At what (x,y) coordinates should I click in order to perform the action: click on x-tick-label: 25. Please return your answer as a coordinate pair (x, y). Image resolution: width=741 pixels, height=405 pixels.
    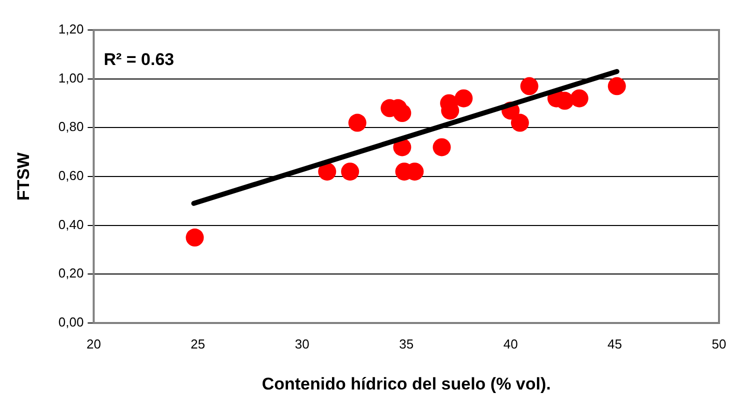
    Looking at the image, I should click on (198, 344).